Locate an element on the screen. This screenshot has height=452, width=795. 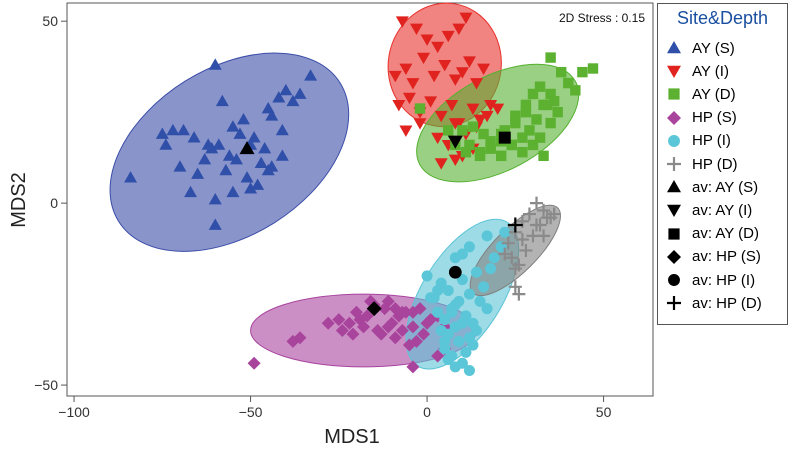
y-tick-label: −50 is located at coordinates (46, 385).